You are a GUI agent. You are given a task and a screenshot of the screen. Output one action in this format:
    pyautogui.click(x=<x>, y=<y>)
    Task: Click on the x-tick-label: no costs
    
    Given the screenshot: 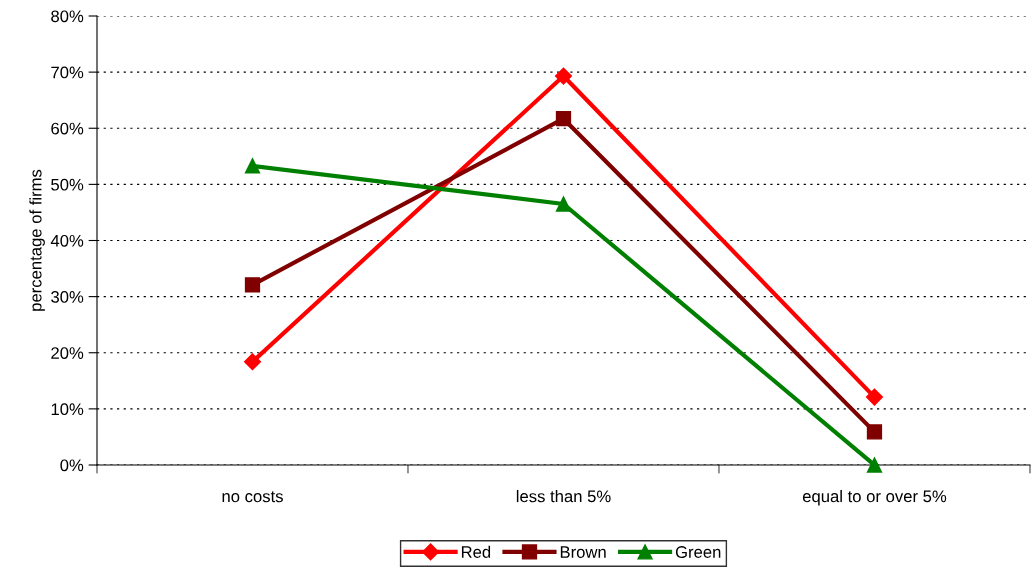 What is the action you would take?
    pyautogui.click(x=252, y=497)
    